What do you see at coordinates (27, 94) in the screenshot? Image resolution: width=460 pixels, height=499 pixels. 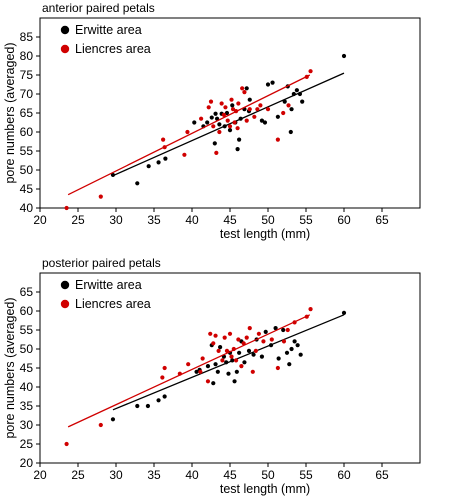 I see `y-tick-label: 70` at bounding box center [27, 94].